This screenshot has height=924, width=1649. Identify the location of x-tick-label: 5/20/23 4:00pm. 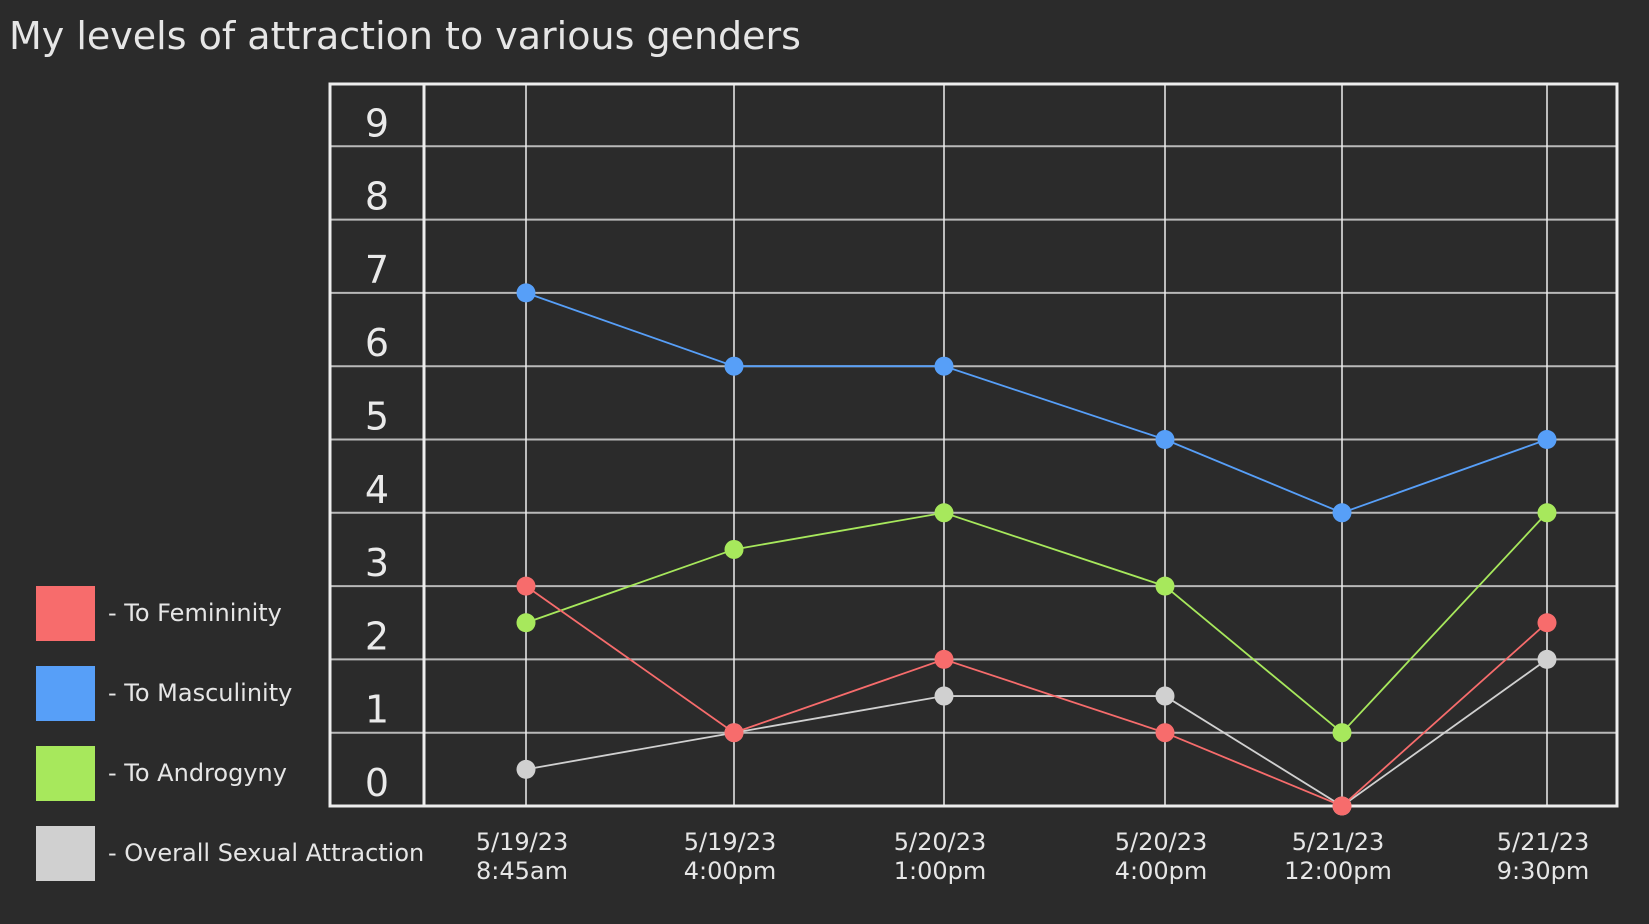
(1161, 856).